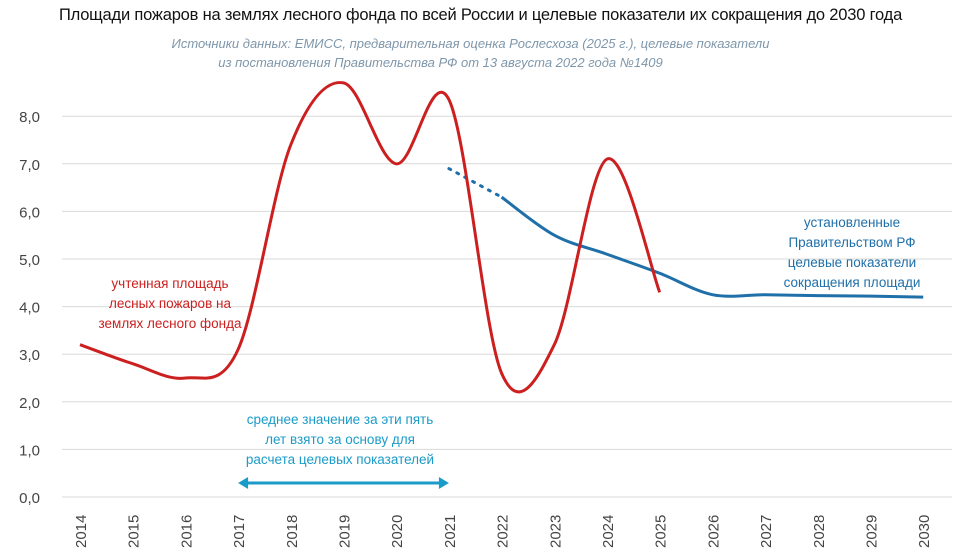 Image resolution: width=961 pixels, height=551 pixels. Describe the element at coordinates (29, 212) in the screenshot. I see `y-tick-label: 6,0` at that location.